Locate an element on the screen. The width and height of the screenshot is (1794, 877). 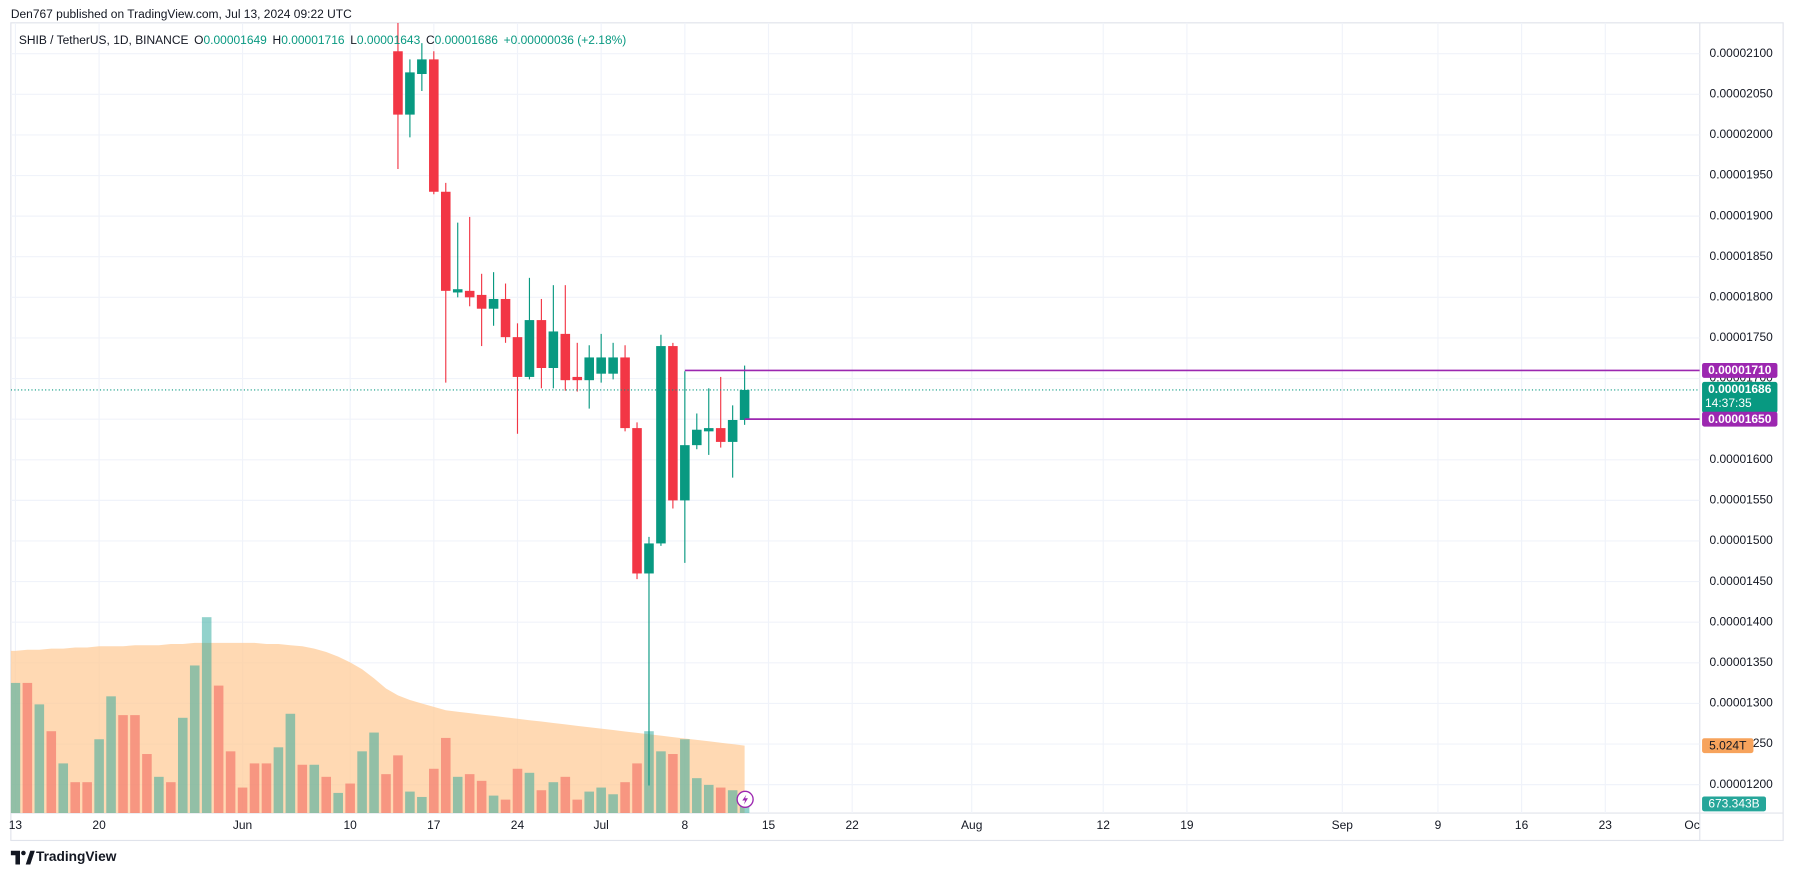
y-tick-label: 0.00002000 is located at coordinates (1742, 134).